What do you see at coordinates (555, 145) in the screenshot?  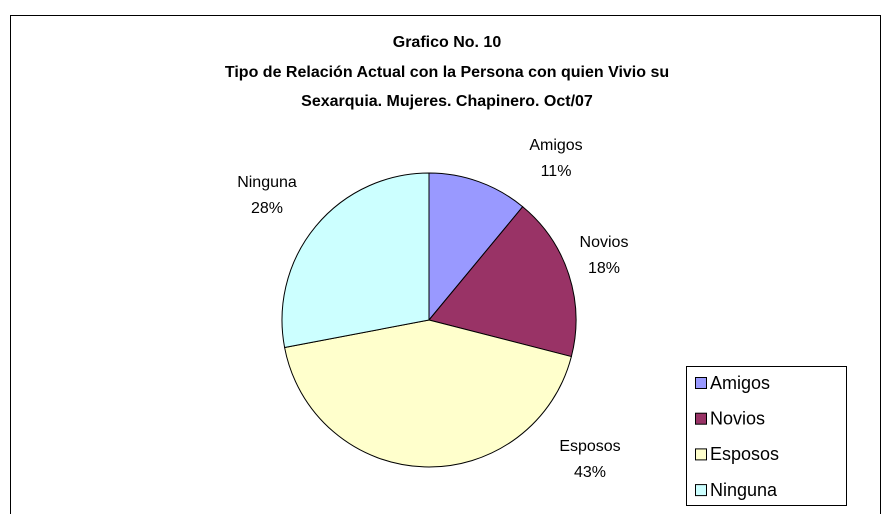 I see `data-label-name: Amigos` at bounding box center [555, 145].